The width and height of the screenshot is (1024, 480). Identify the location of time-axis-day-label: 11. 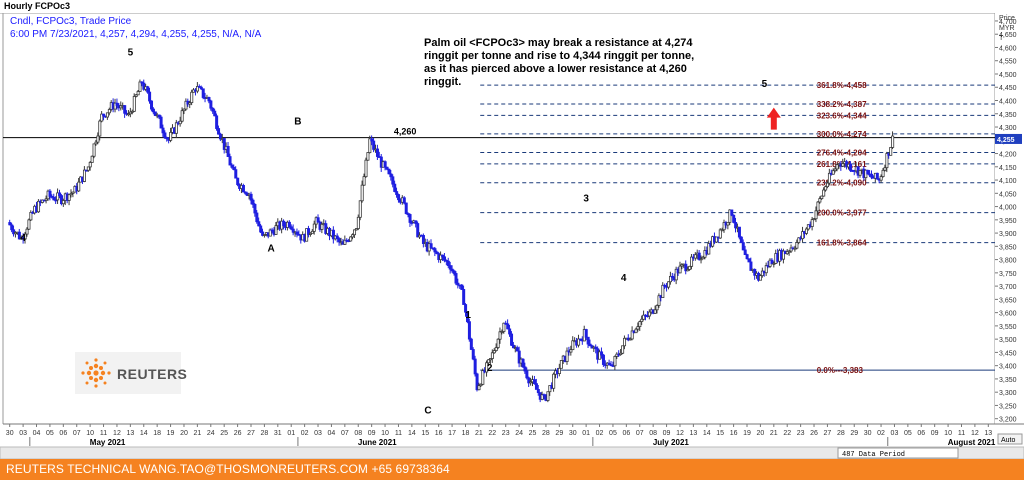
(961, 433).